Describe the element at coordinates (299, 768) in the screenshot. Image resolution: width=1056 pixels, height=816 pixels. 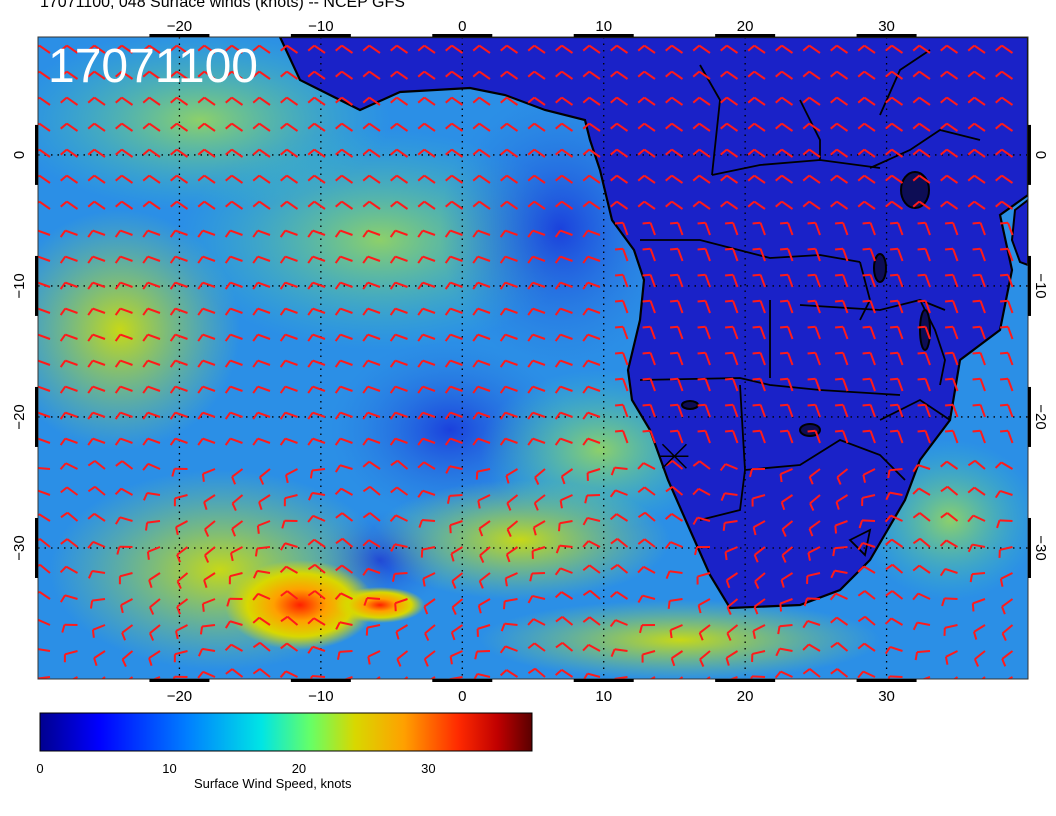
I see `colorbar-tick-label: 20` at that location.